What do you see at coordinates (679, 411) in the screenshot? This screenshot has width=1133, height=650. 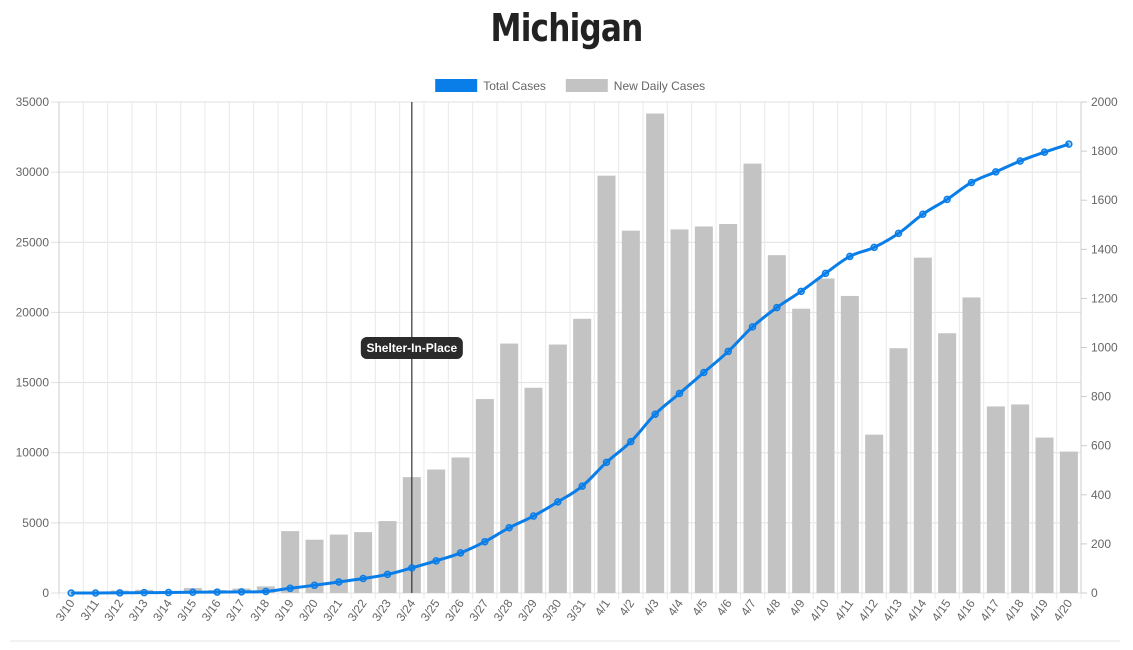 I see `bar-4/4` at bounding box center [679, 411].